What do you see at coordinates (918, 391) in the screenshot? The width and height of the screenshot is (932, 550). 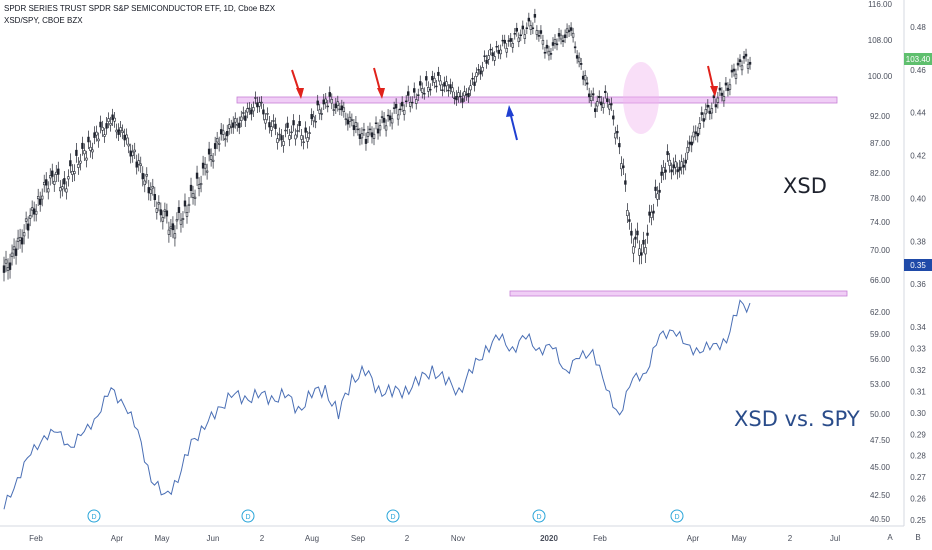 I see `ratio-tick-label: 0.31` at bounding box center [918, 391].